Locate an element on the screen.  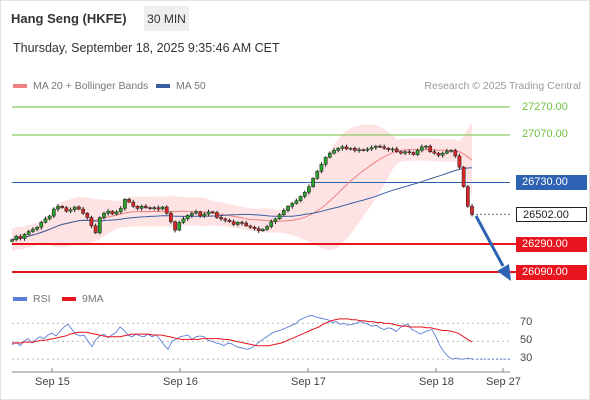
rsi-tick-label: 70 is located at coordinates (526, 322).